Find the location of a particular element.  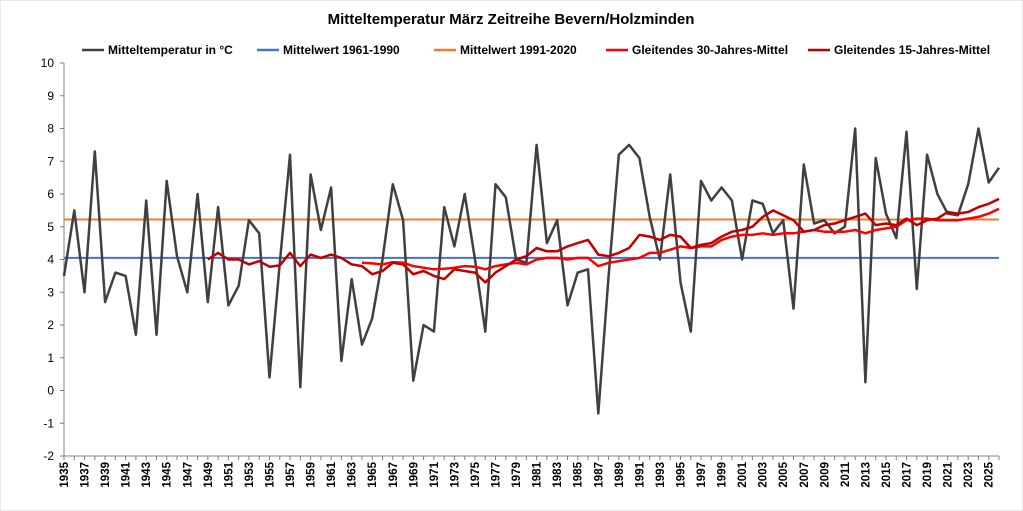

x-tick-label: 1959 is located at coordinates (312, 475).